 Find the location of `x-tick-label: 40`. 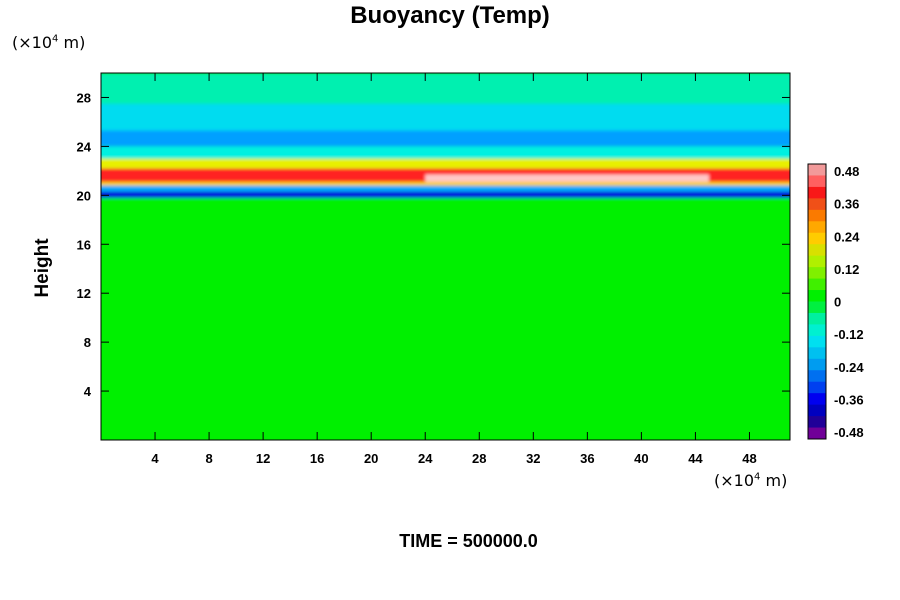

x-tick-label: 40 is located at coordinates (641, 458).